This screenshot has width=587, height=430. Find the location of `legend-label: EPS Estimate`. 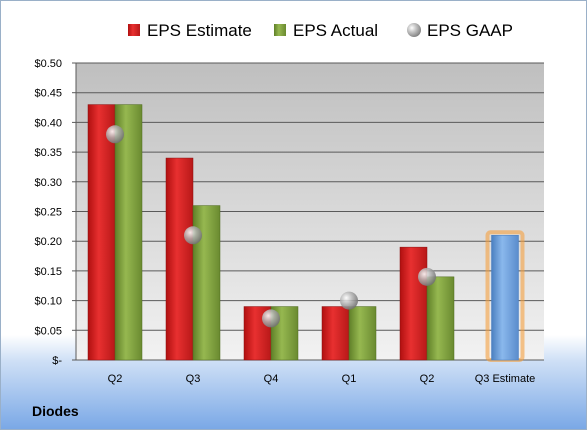

legend-label: EPS Estimate is located at coordinates (199, 30).